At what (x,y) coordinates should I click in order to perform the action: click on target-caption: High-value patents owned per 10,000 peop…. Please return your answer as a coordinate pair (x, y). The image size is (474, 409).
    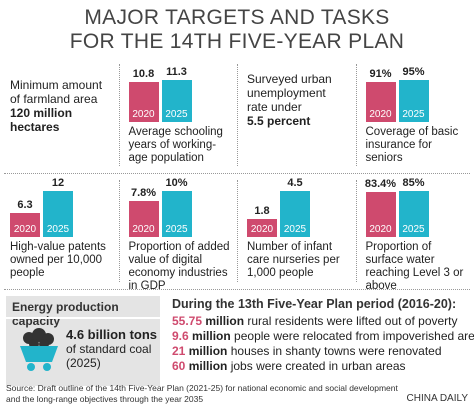
    Looking at the image, I should click on (58, 260).